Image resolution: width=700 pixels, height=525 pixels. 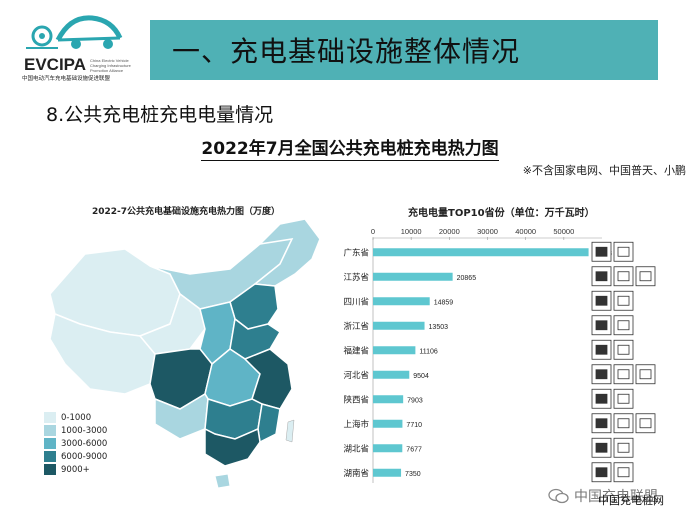 I want to click on data-label: 14859, so click(x=444, y=302).